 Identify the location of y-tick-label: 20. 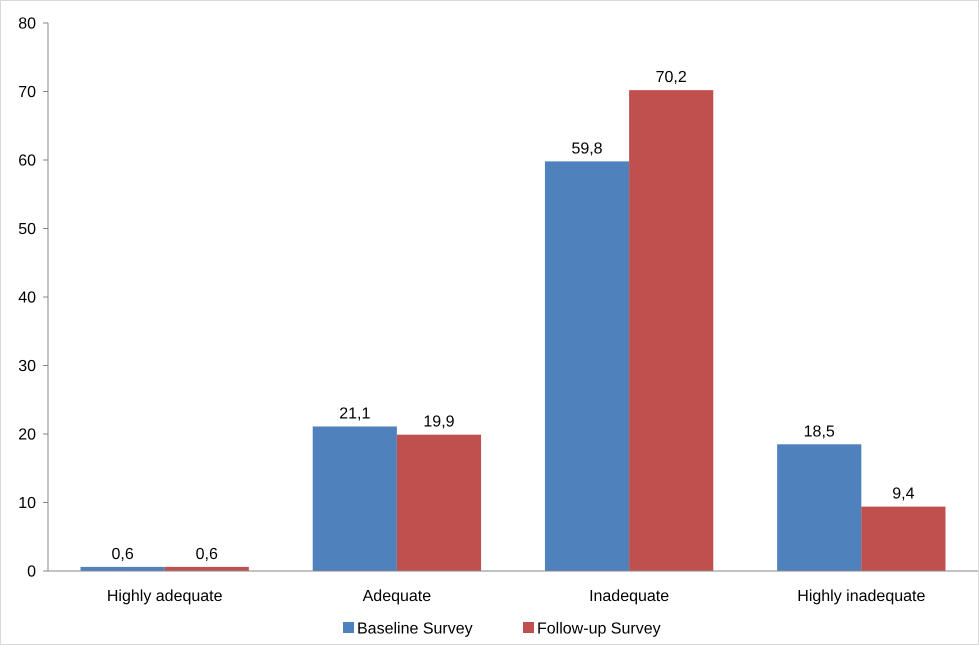
(27, 435).